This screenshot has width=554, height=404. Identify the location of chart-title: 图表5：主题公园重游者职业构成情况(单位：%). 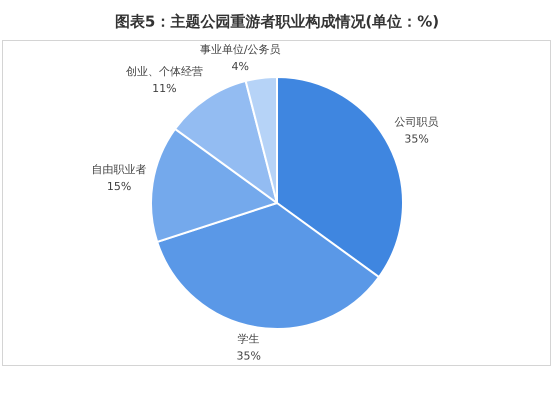
(277, 21).